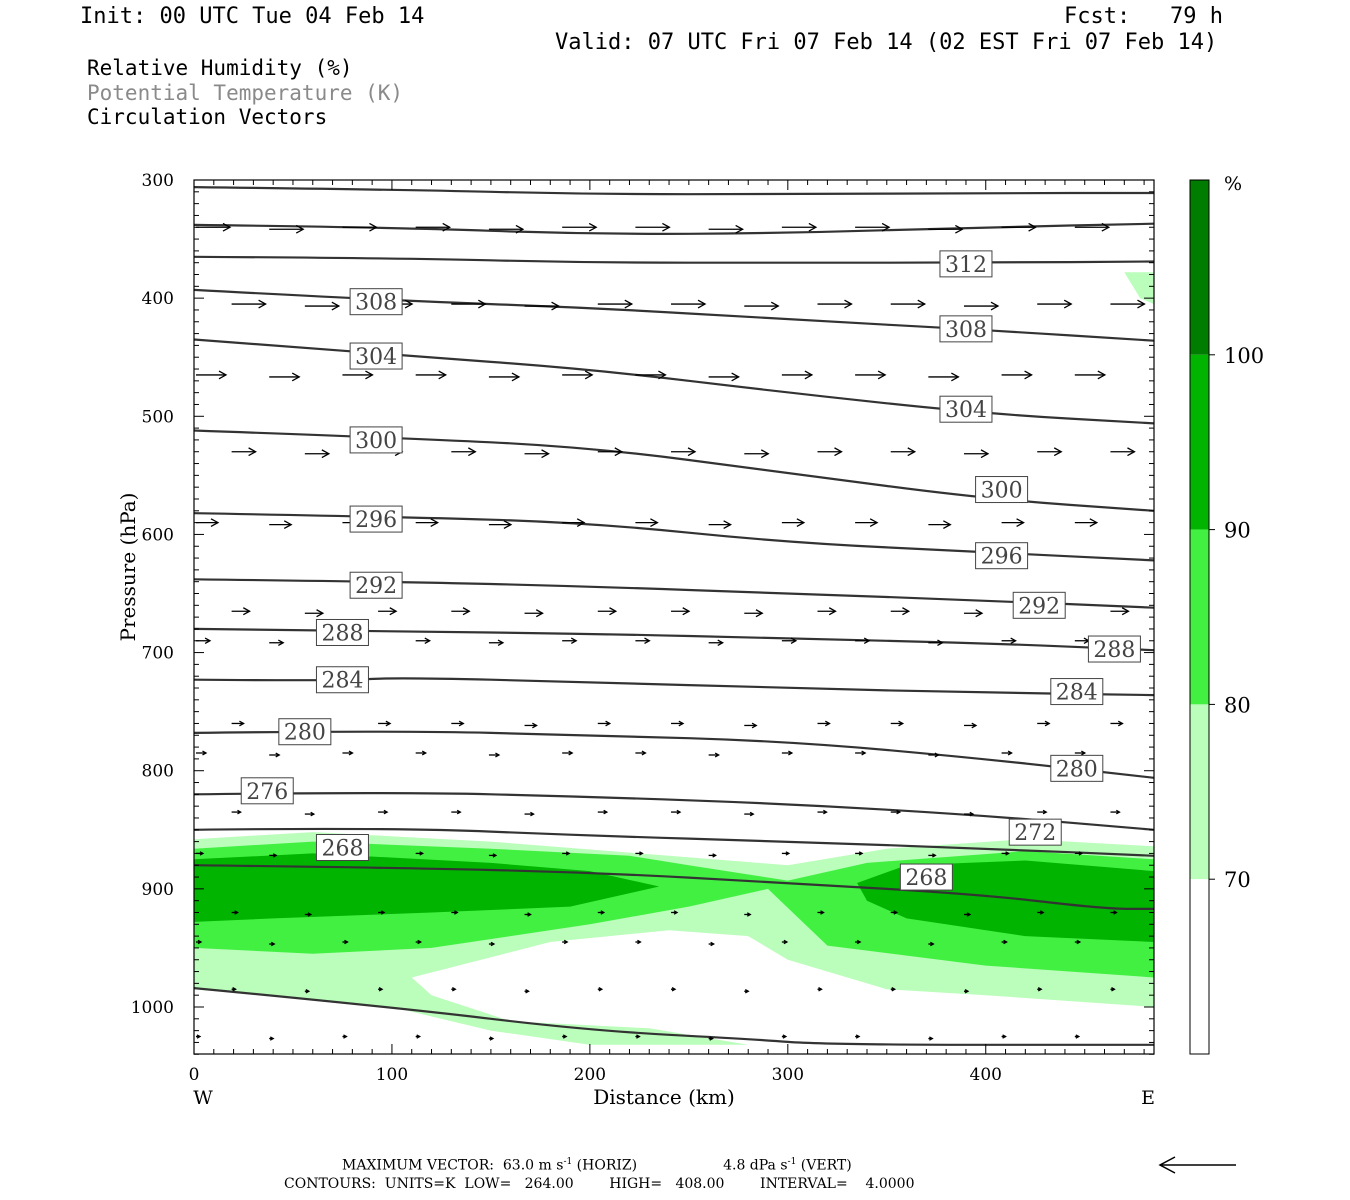 This screenshot has width=1350, height=1200. What do you see at coordinates (1035, 833) in the screenshot?
I see `contour-label: 272` at bounding box center [1035, 833].